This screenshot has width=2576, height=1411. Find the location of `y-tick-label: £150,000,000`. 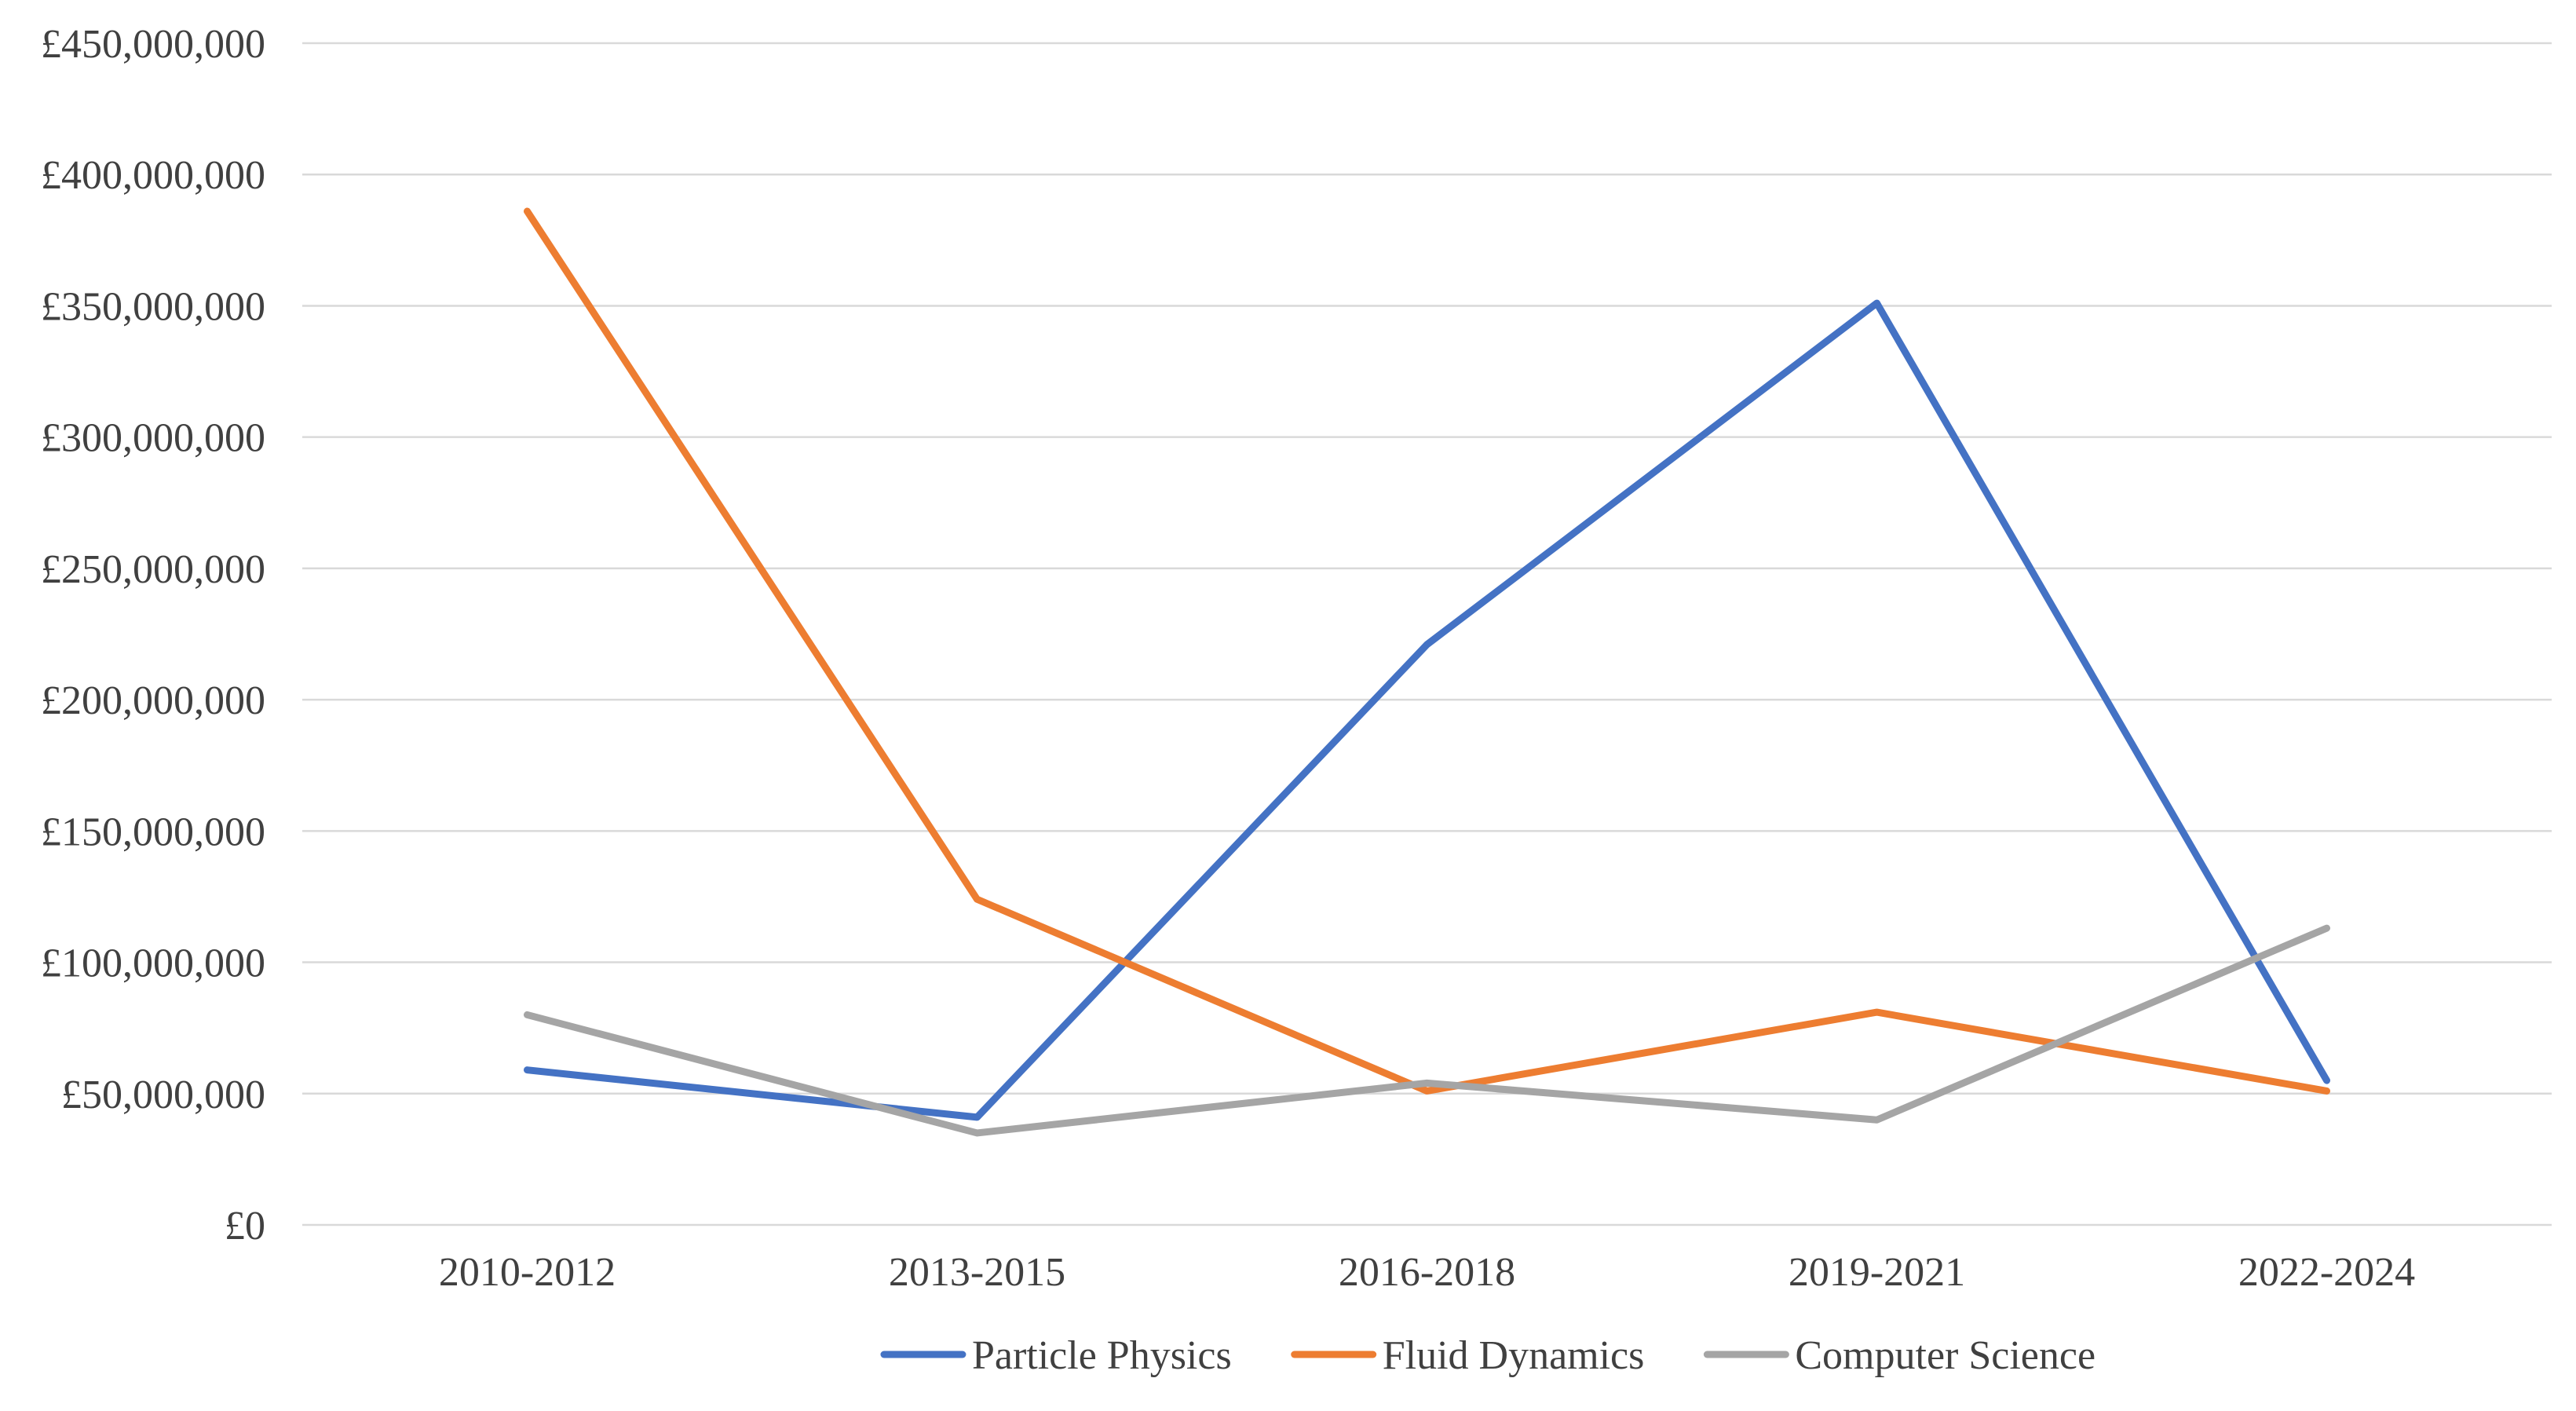

y-tick-label: £150,000,000 is located at coordinates (153, 832).